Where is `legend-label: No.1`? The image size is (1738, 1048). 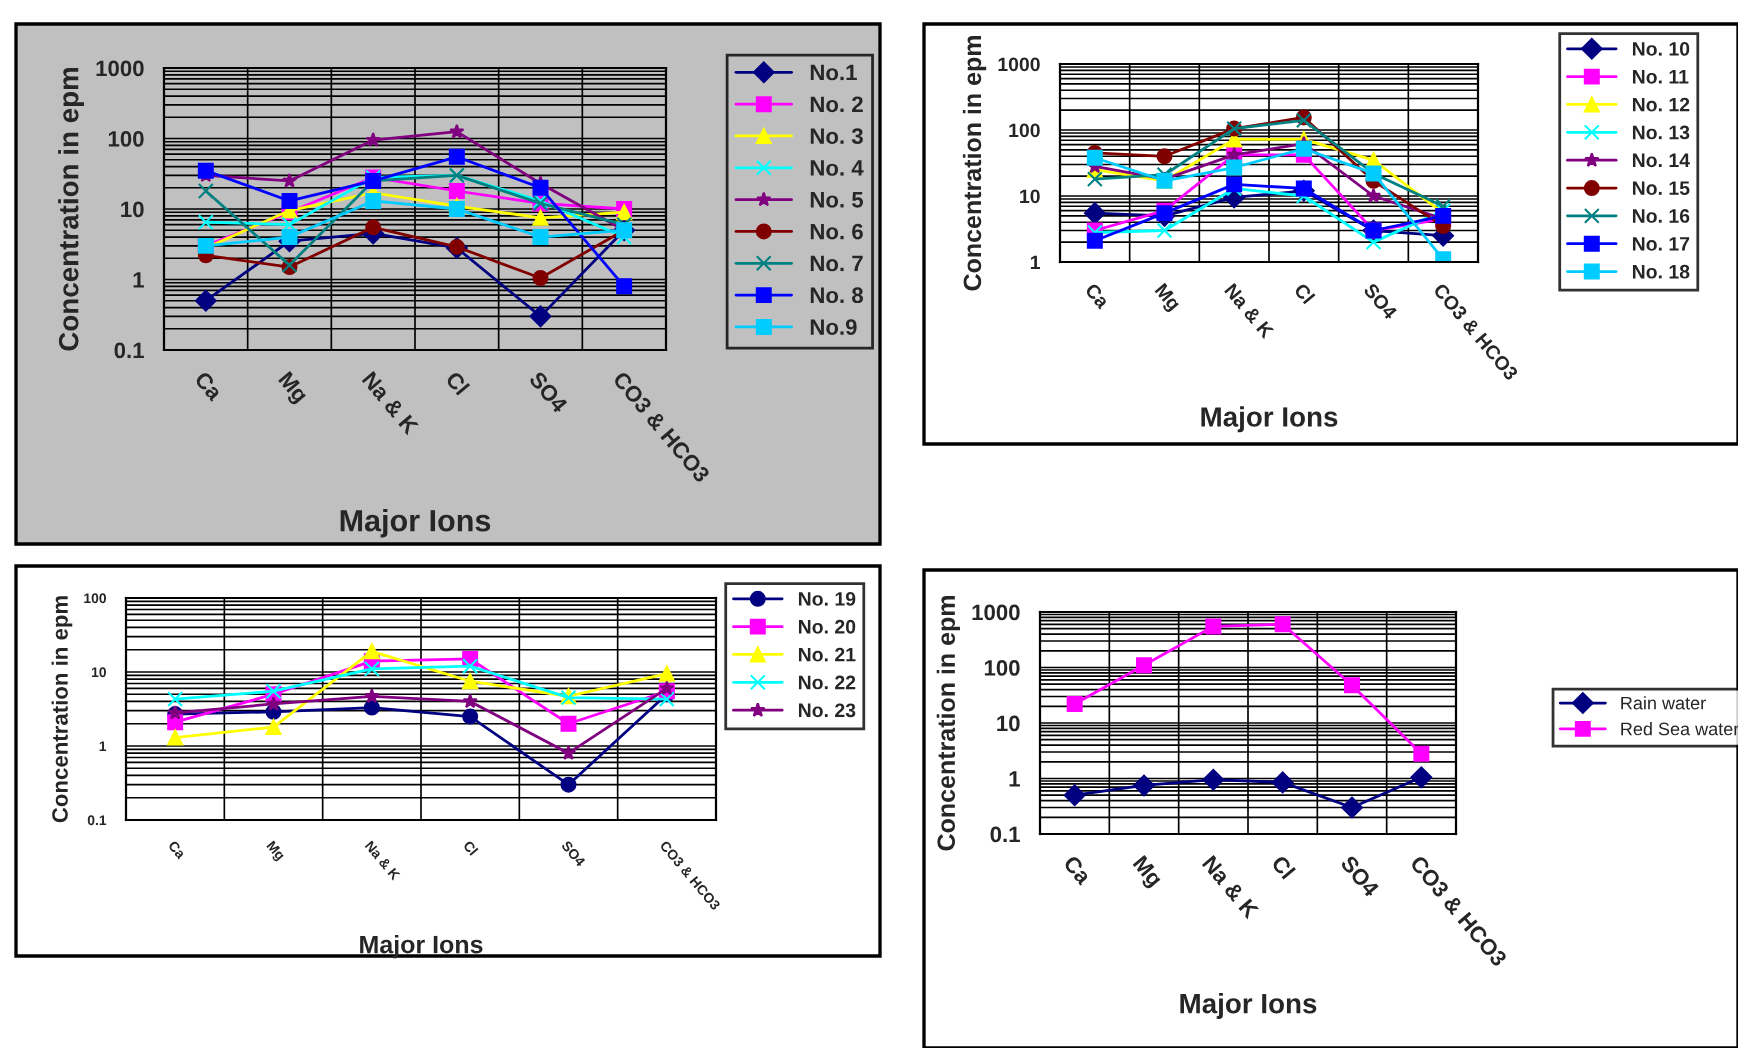
legend-label: No.1 is located at coordinates (833, 72).